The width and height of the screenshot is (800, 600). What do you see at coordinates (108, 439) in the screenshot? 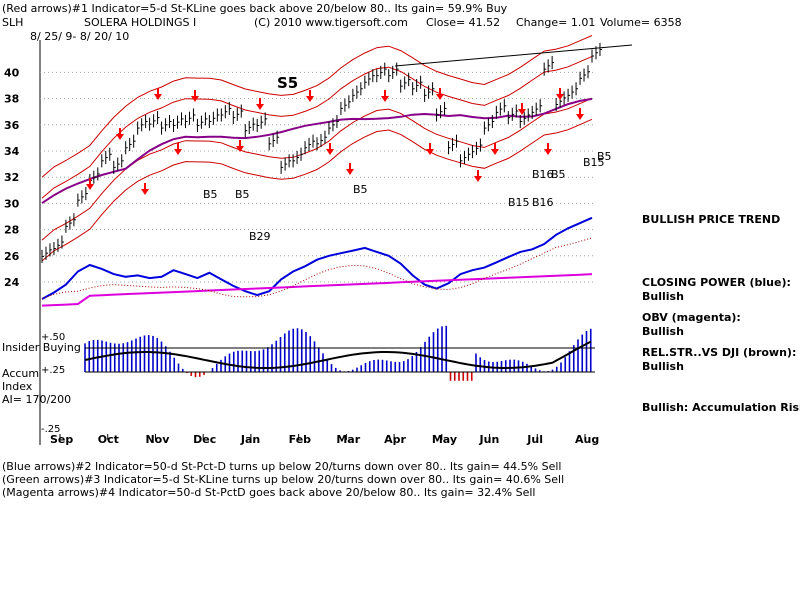
I see `x-tick-label: Oct` at bounding box center [108, 439].